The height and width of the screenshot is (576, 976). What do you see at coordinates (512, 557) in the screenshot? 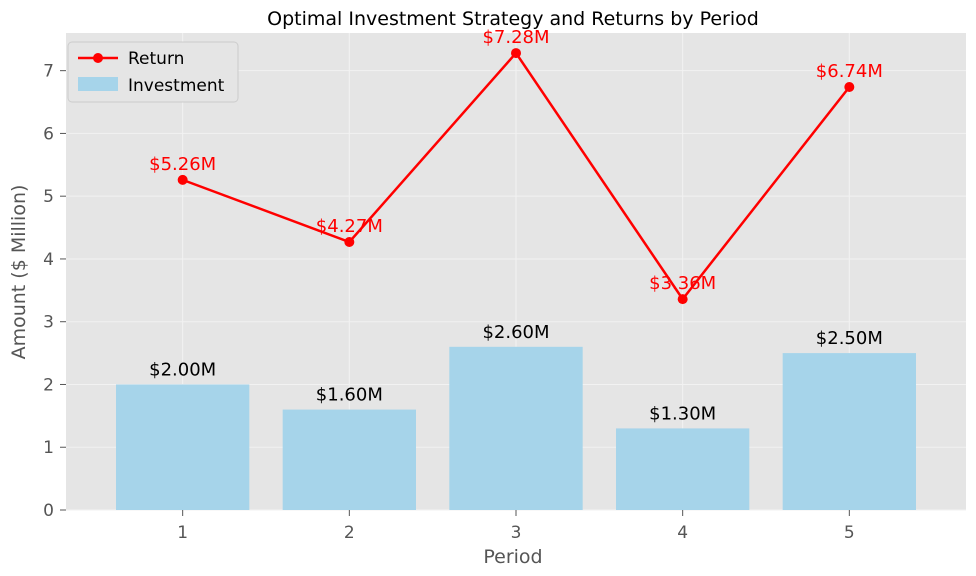
I see `x-axis-label: Period` at bounding box center [512, 557].